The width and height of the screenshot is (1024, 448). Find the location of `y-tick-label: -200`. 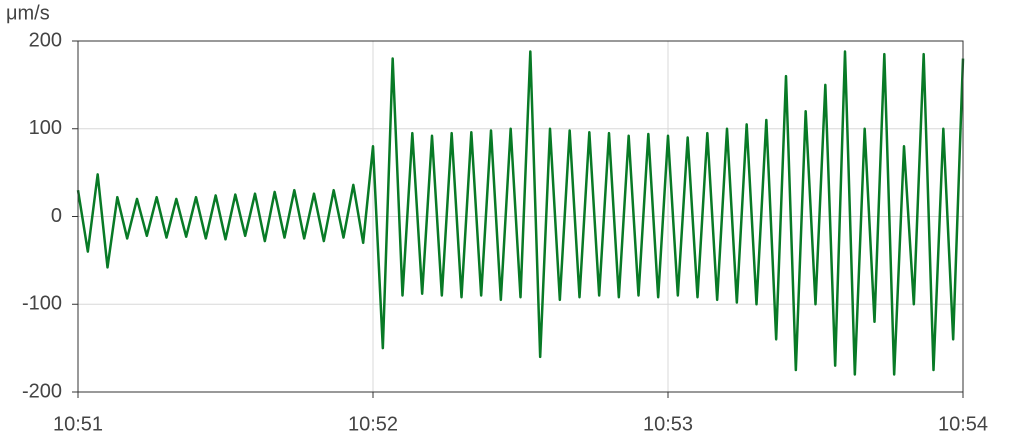

y-tick-label: -200 is located at coordinates (42, 391).